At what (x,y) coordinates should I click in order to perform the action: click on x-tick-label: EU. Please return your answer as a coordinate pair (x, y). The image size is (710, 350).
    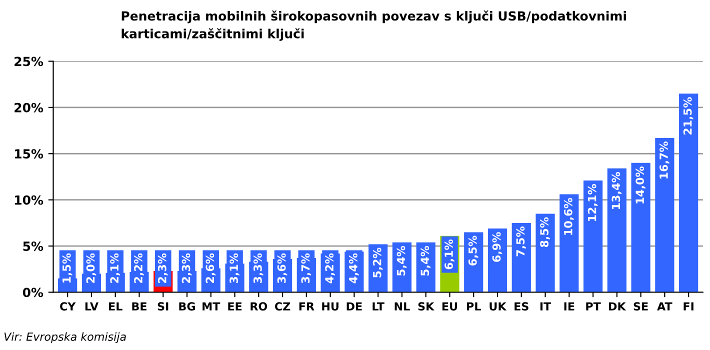
    Looking at the image, I should click on (450, 306).